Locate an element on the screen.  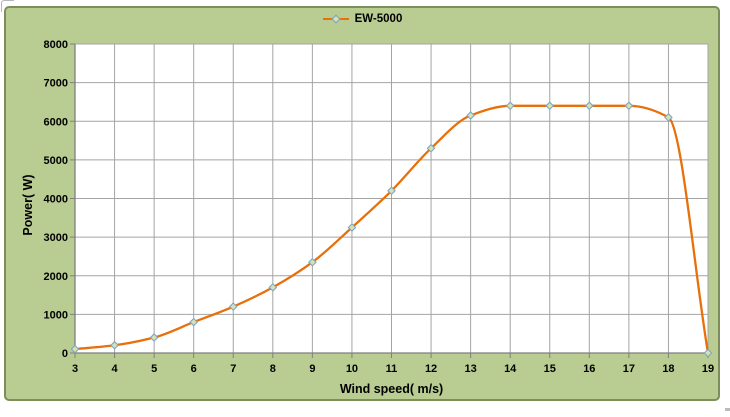
x-tick-label: 8 is located at coordinates (273, 369).